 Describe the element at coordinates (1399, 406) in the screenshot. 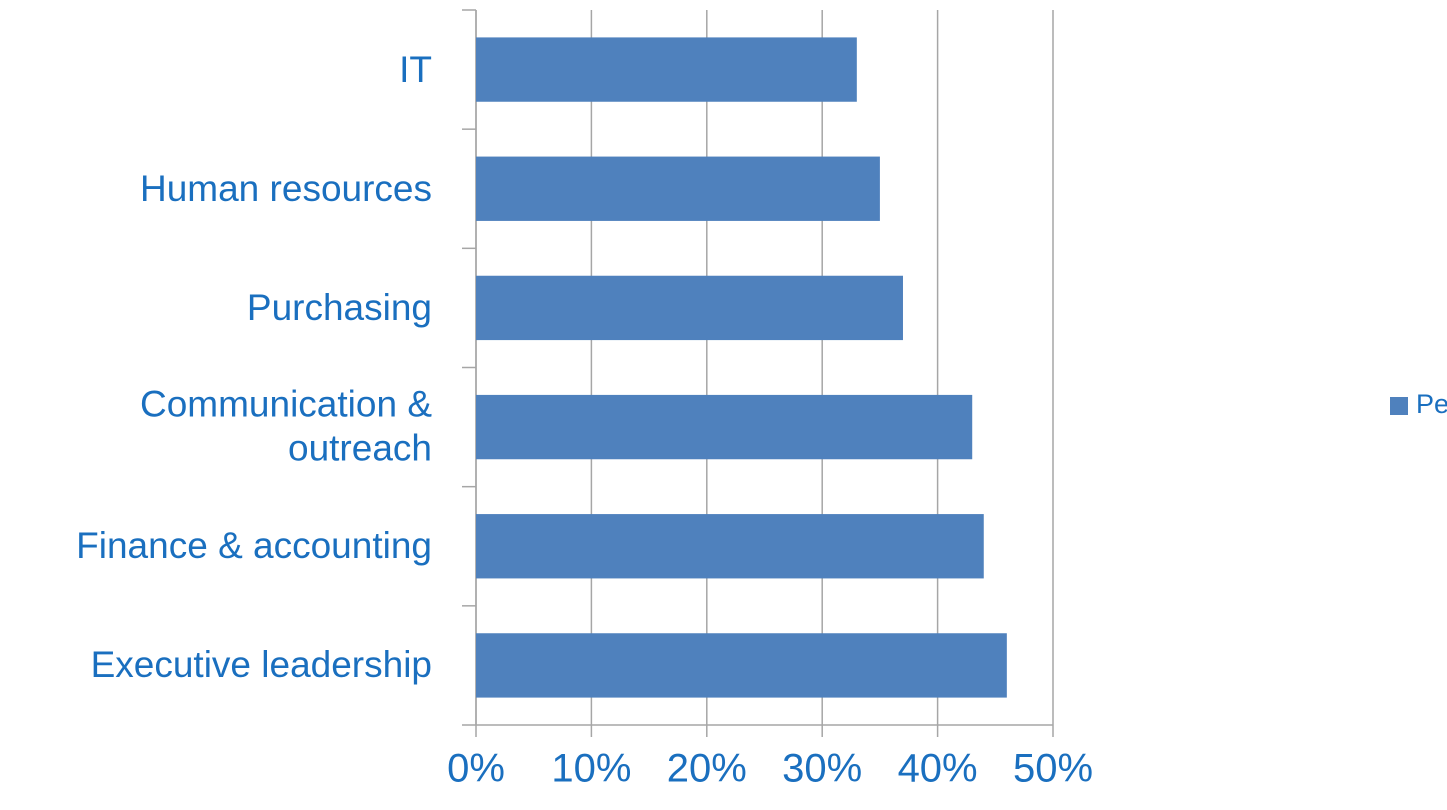

I see `legend-swatch` at that location.